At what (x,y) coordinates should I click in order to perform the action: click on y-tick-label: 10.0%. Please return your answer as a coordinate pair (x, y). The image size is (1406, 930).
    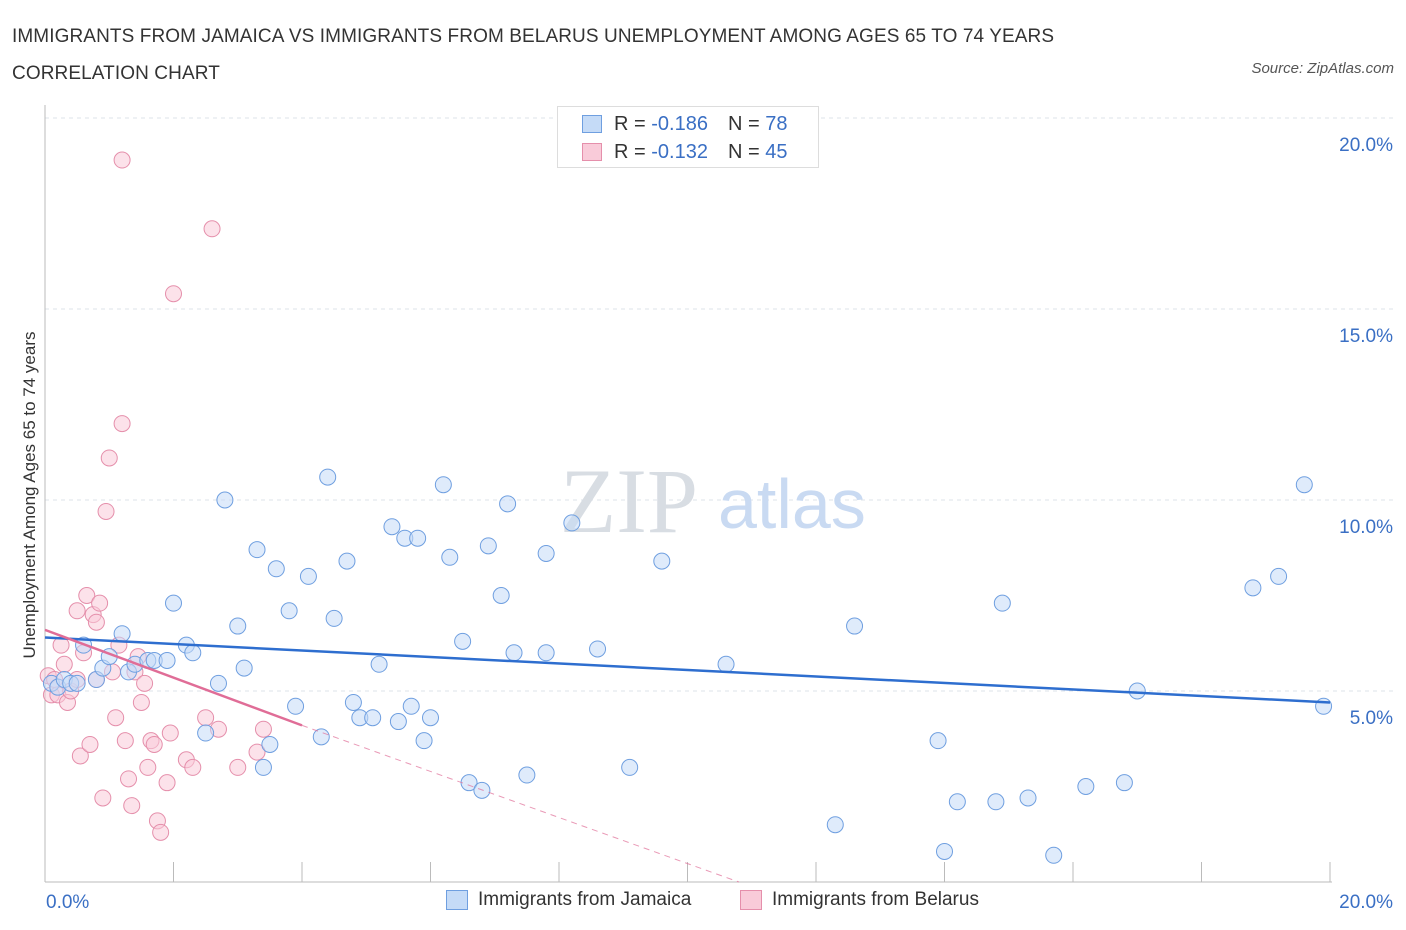
    Looking at the image, I should click on (1366, 527).